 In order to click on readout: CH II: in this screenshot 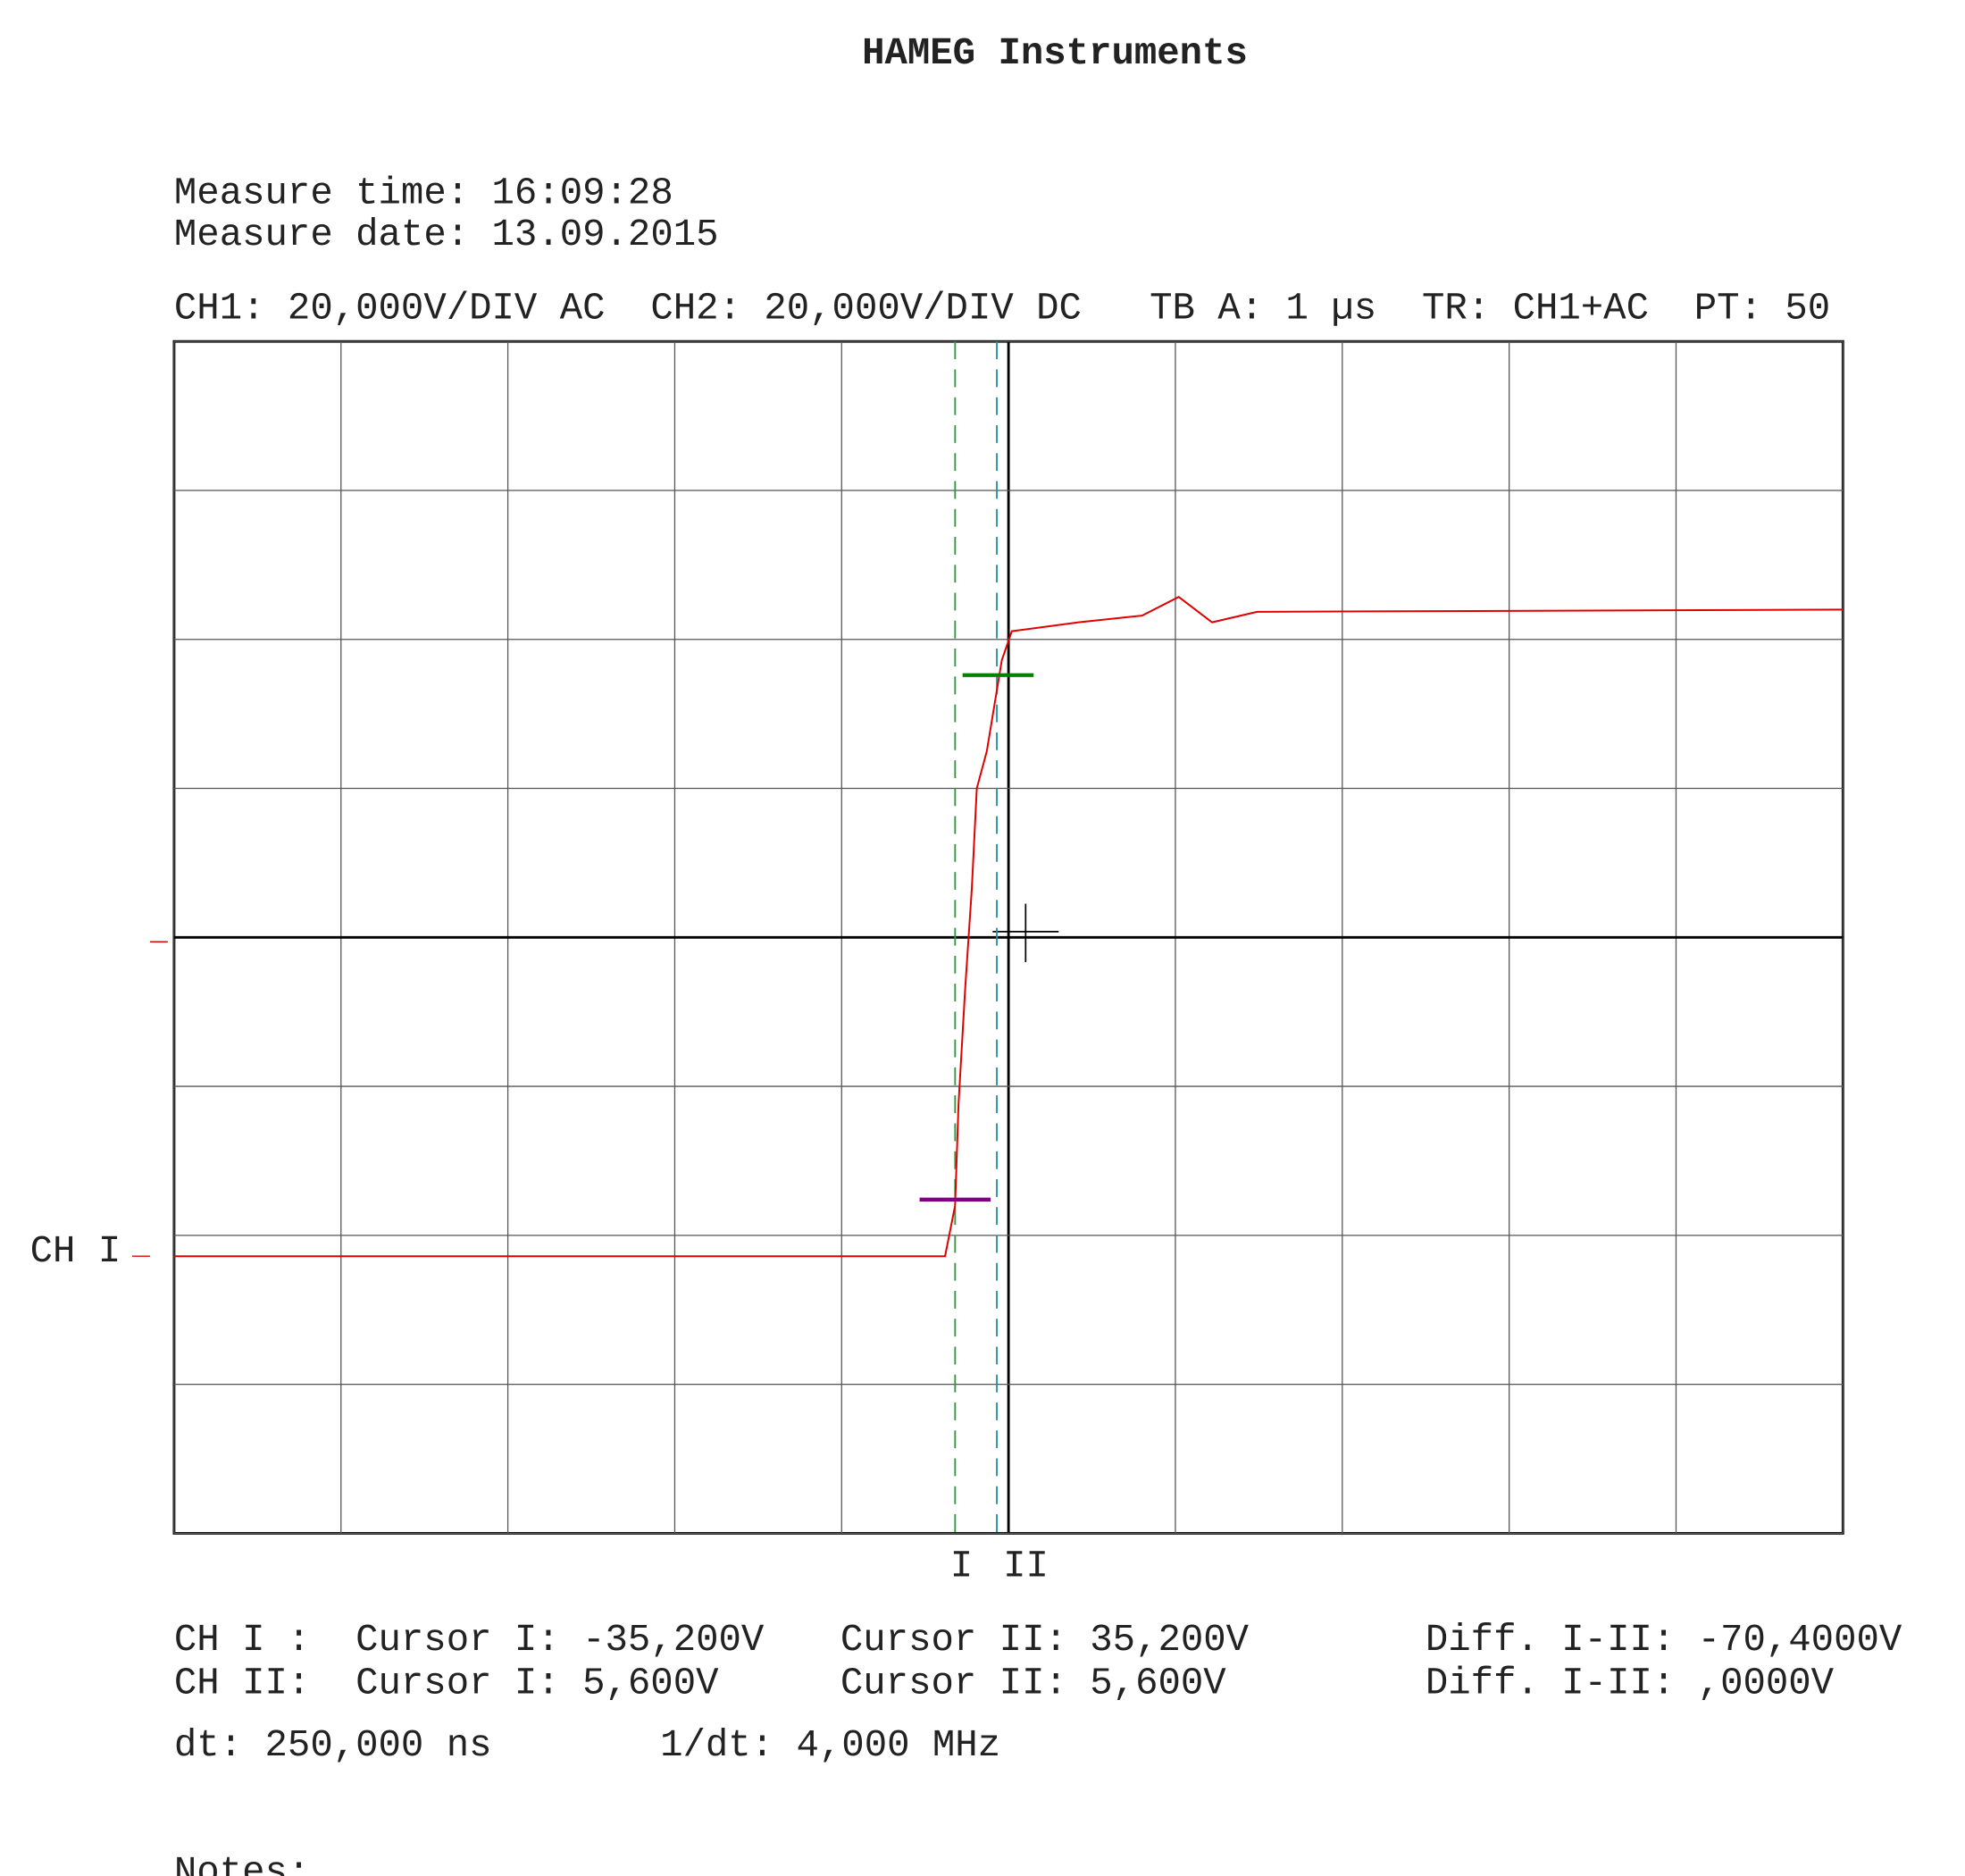, I will do `click(242, 1683)`.